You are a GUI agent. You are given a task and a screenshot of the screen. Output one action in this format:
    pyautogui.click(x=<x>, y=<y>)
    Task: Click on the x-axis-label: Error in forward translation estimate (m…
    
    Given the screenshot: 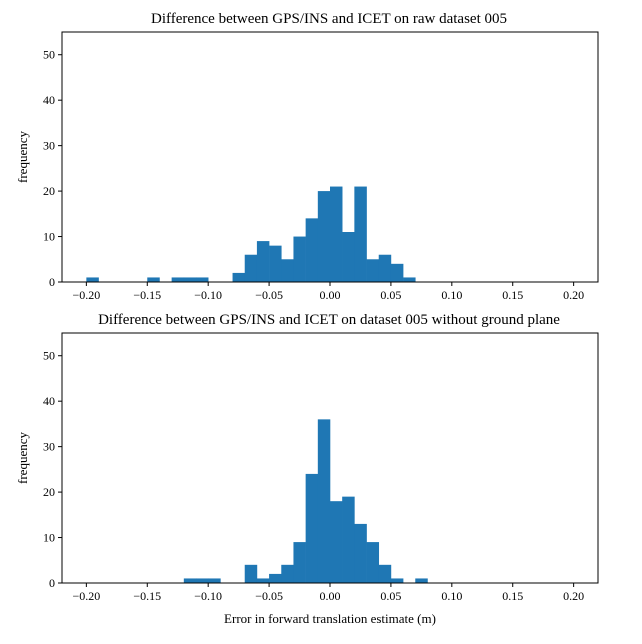 What is the action you would take?
    pyautogui.click(x=330, y=618)
    